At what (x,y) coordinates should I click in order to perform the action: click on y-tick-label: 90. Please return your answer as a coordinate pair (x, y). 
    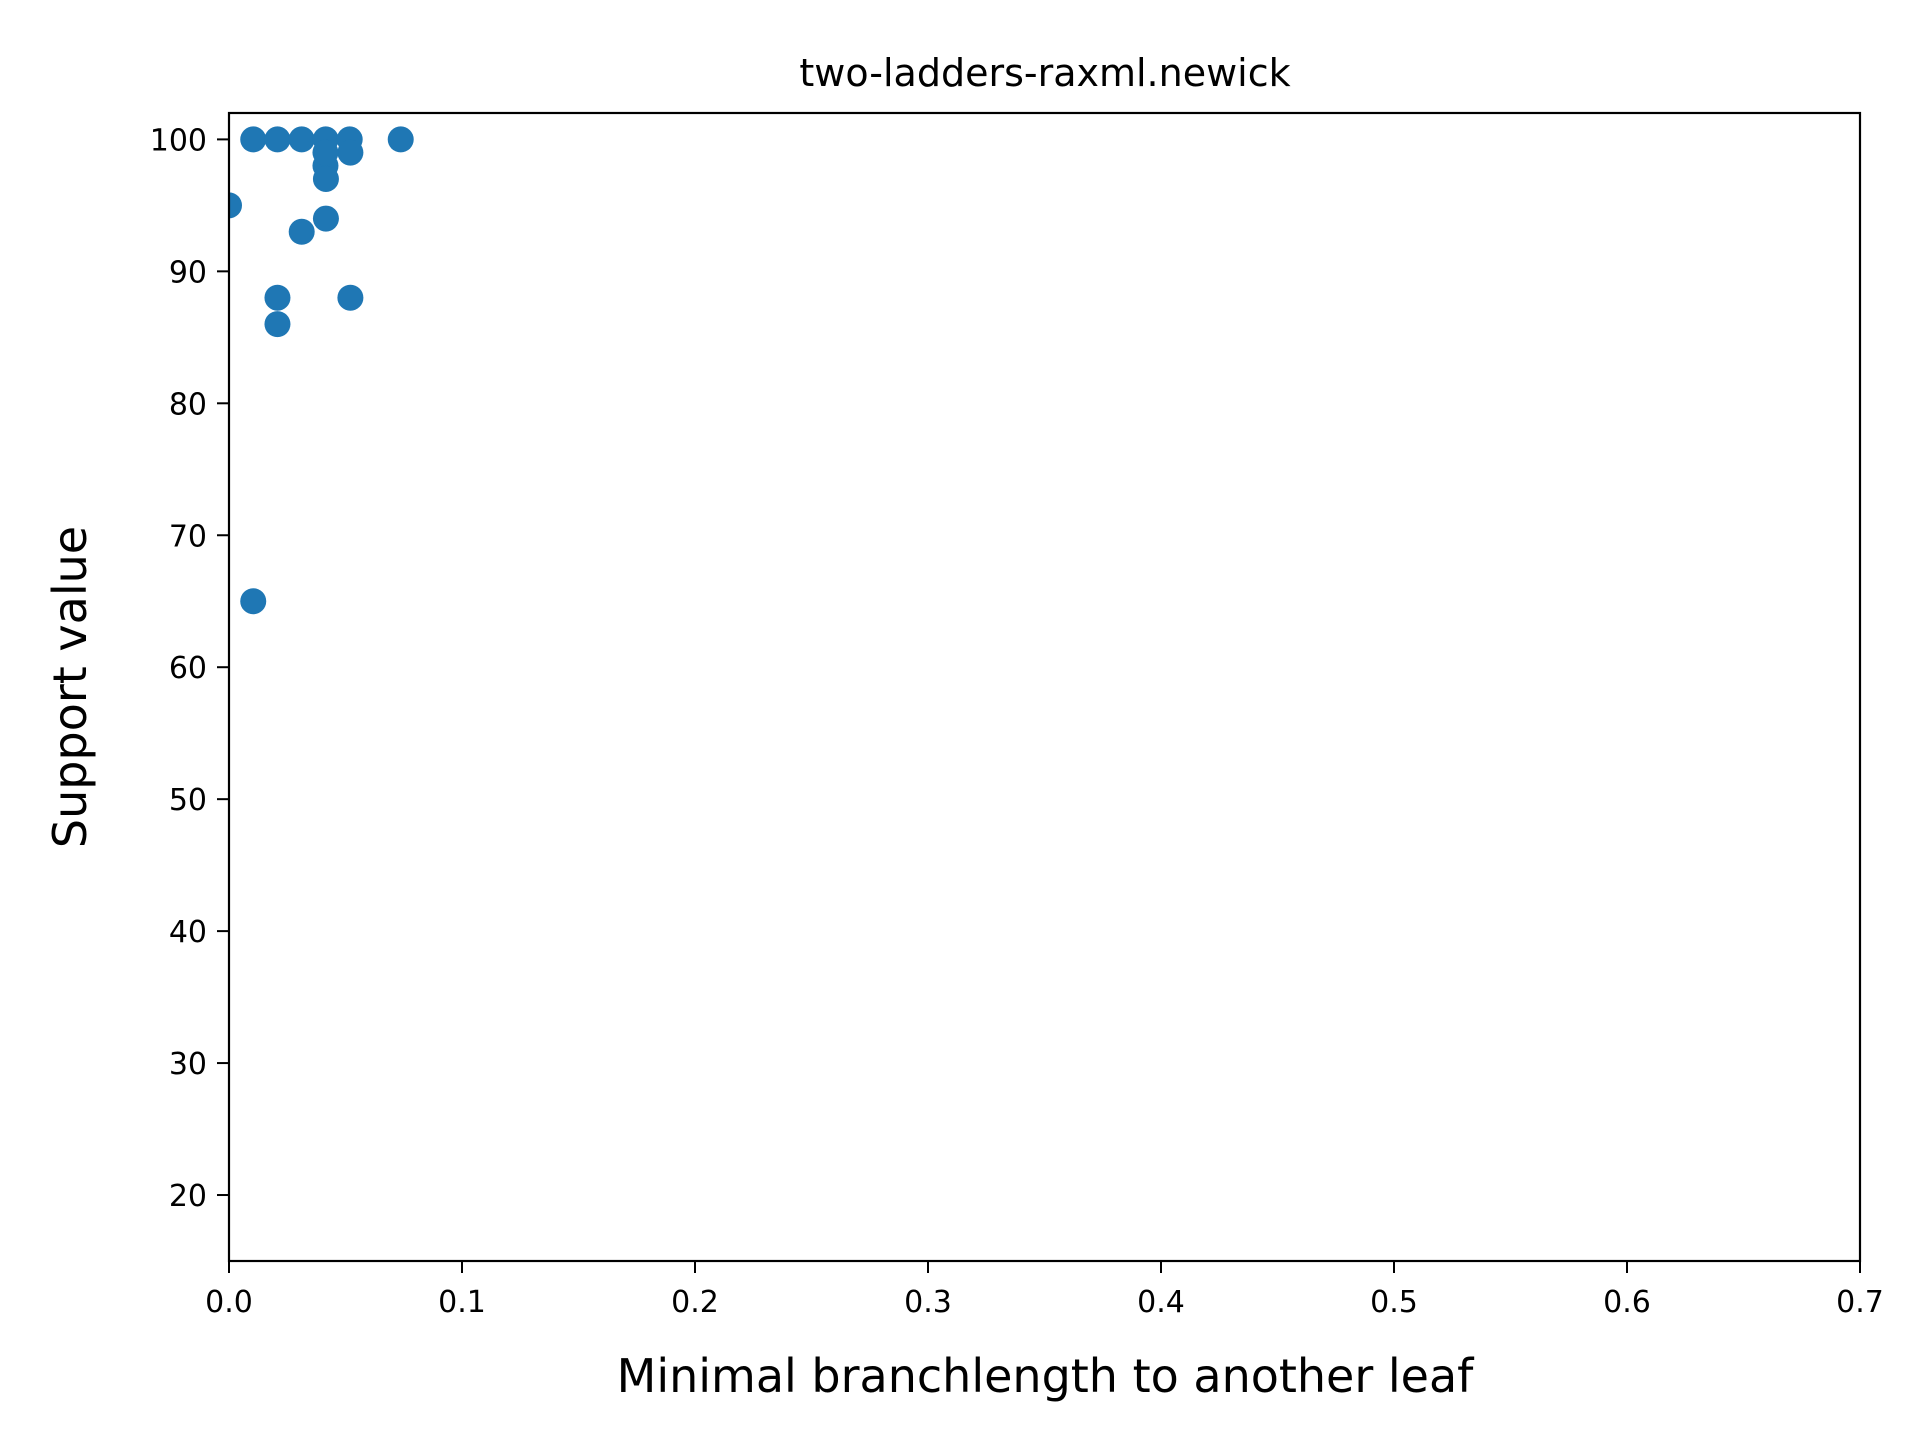
    Looking at the image, I should click on (188, 272).